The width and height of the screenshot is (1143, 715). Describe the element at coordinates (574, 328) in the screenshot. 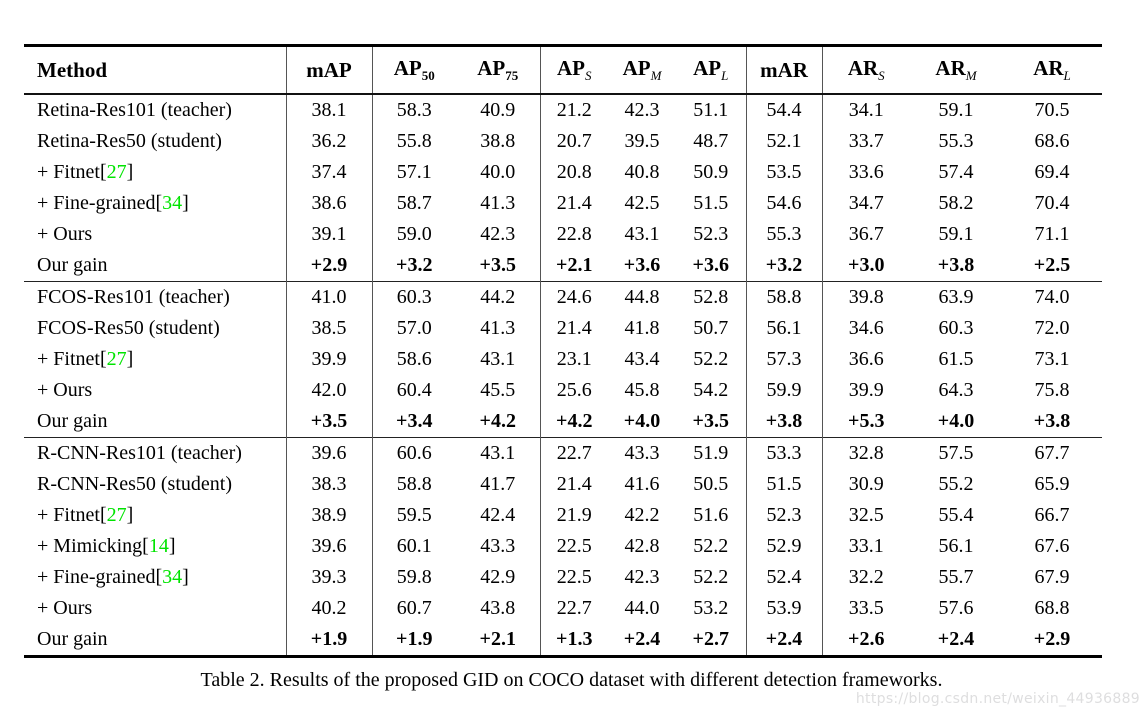

I see `value-cell: 21.4` at that location.